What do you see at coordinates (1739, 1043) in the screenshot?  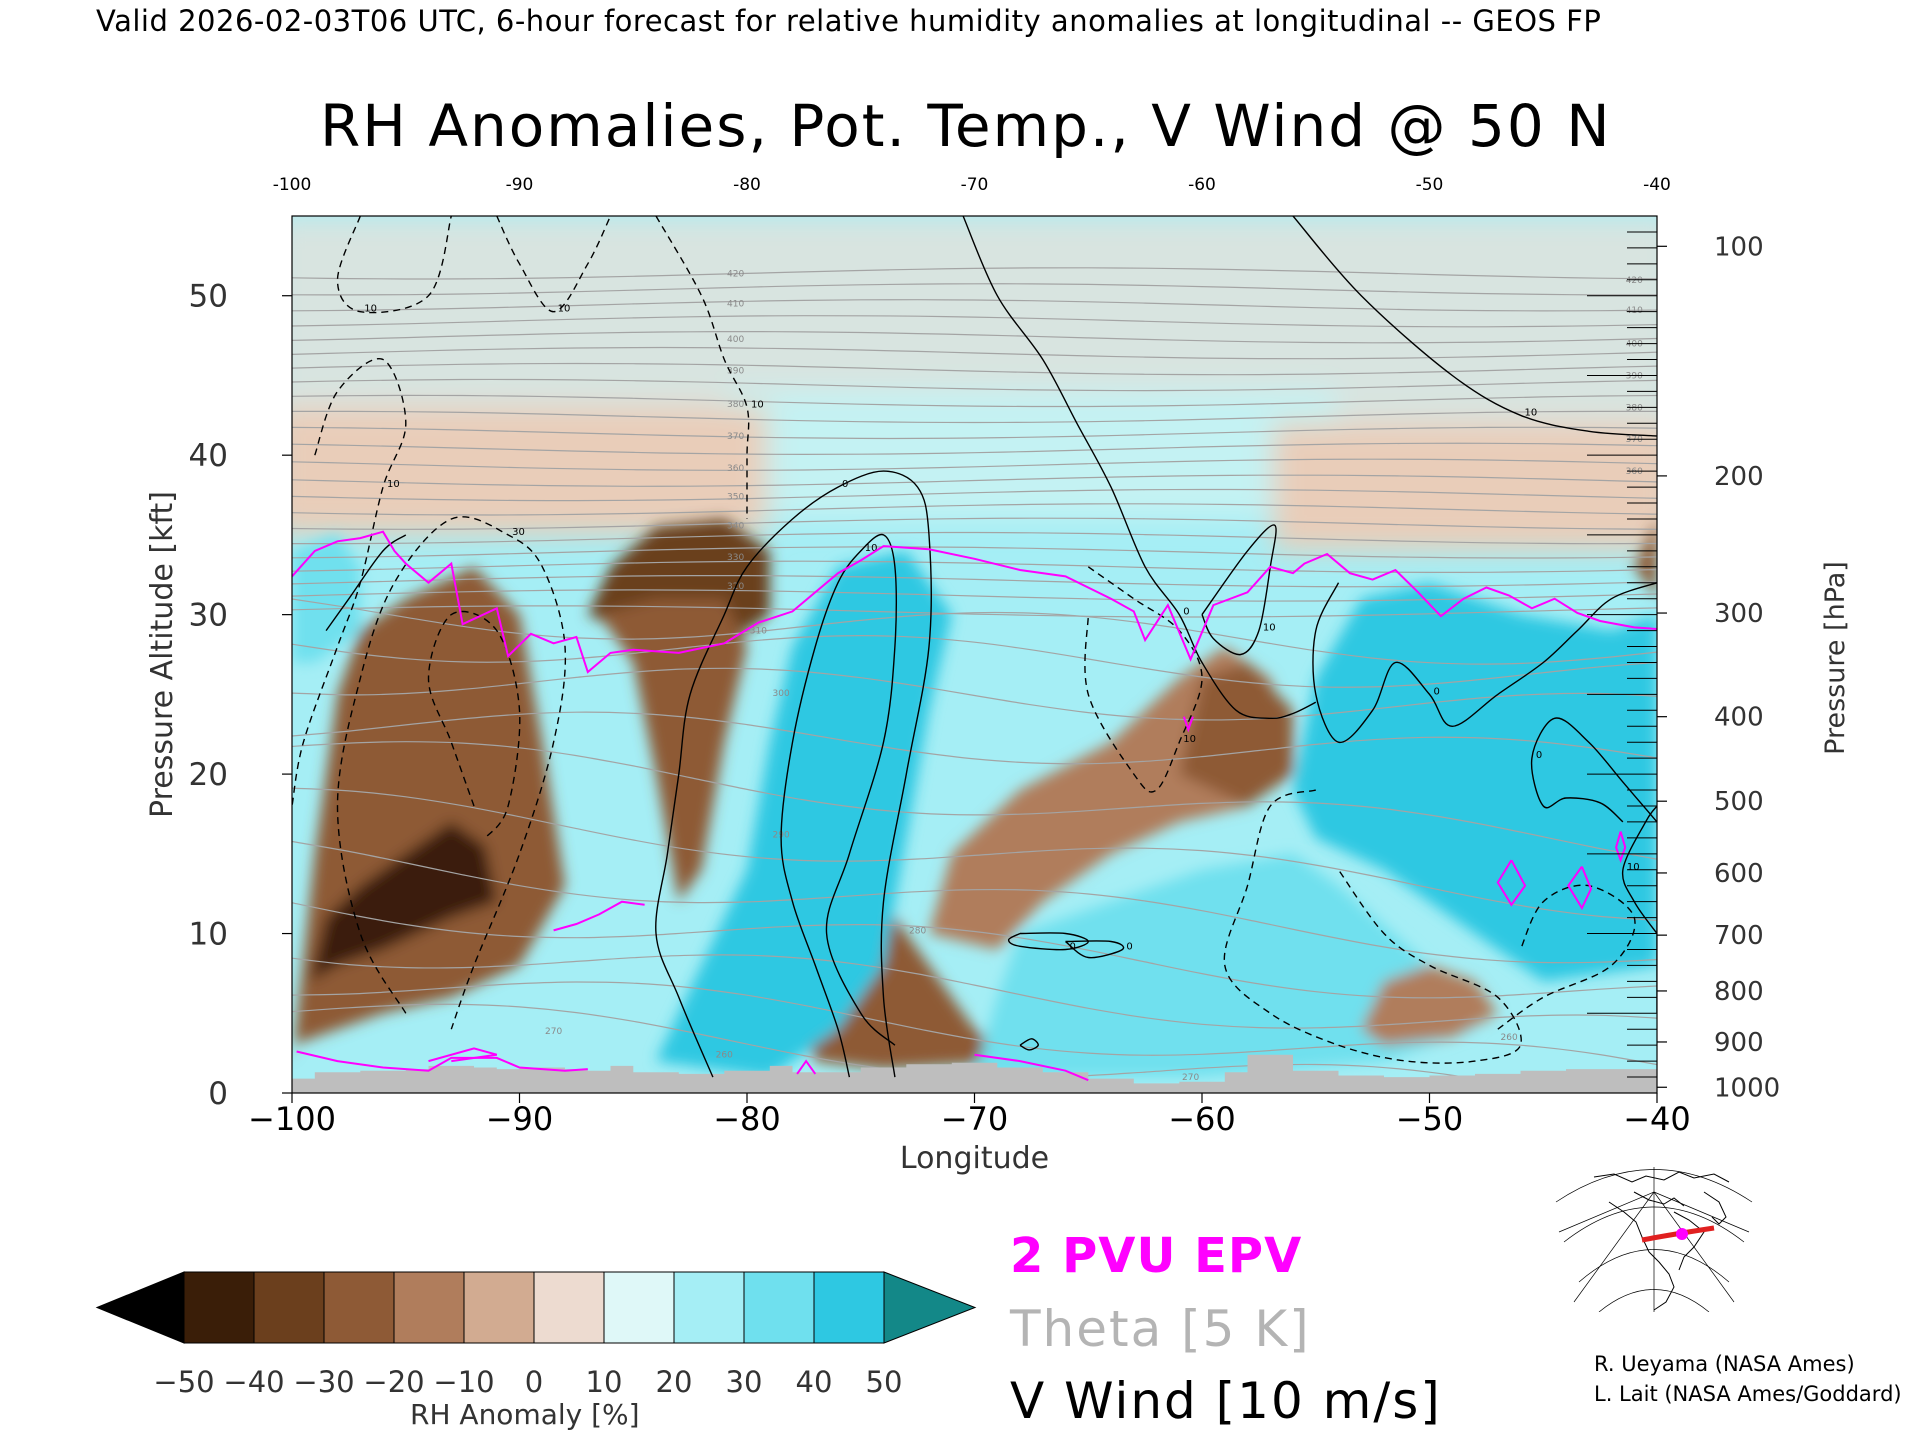 I see `pressure-tick-label: 900` at bounding box center [1739, 1043].